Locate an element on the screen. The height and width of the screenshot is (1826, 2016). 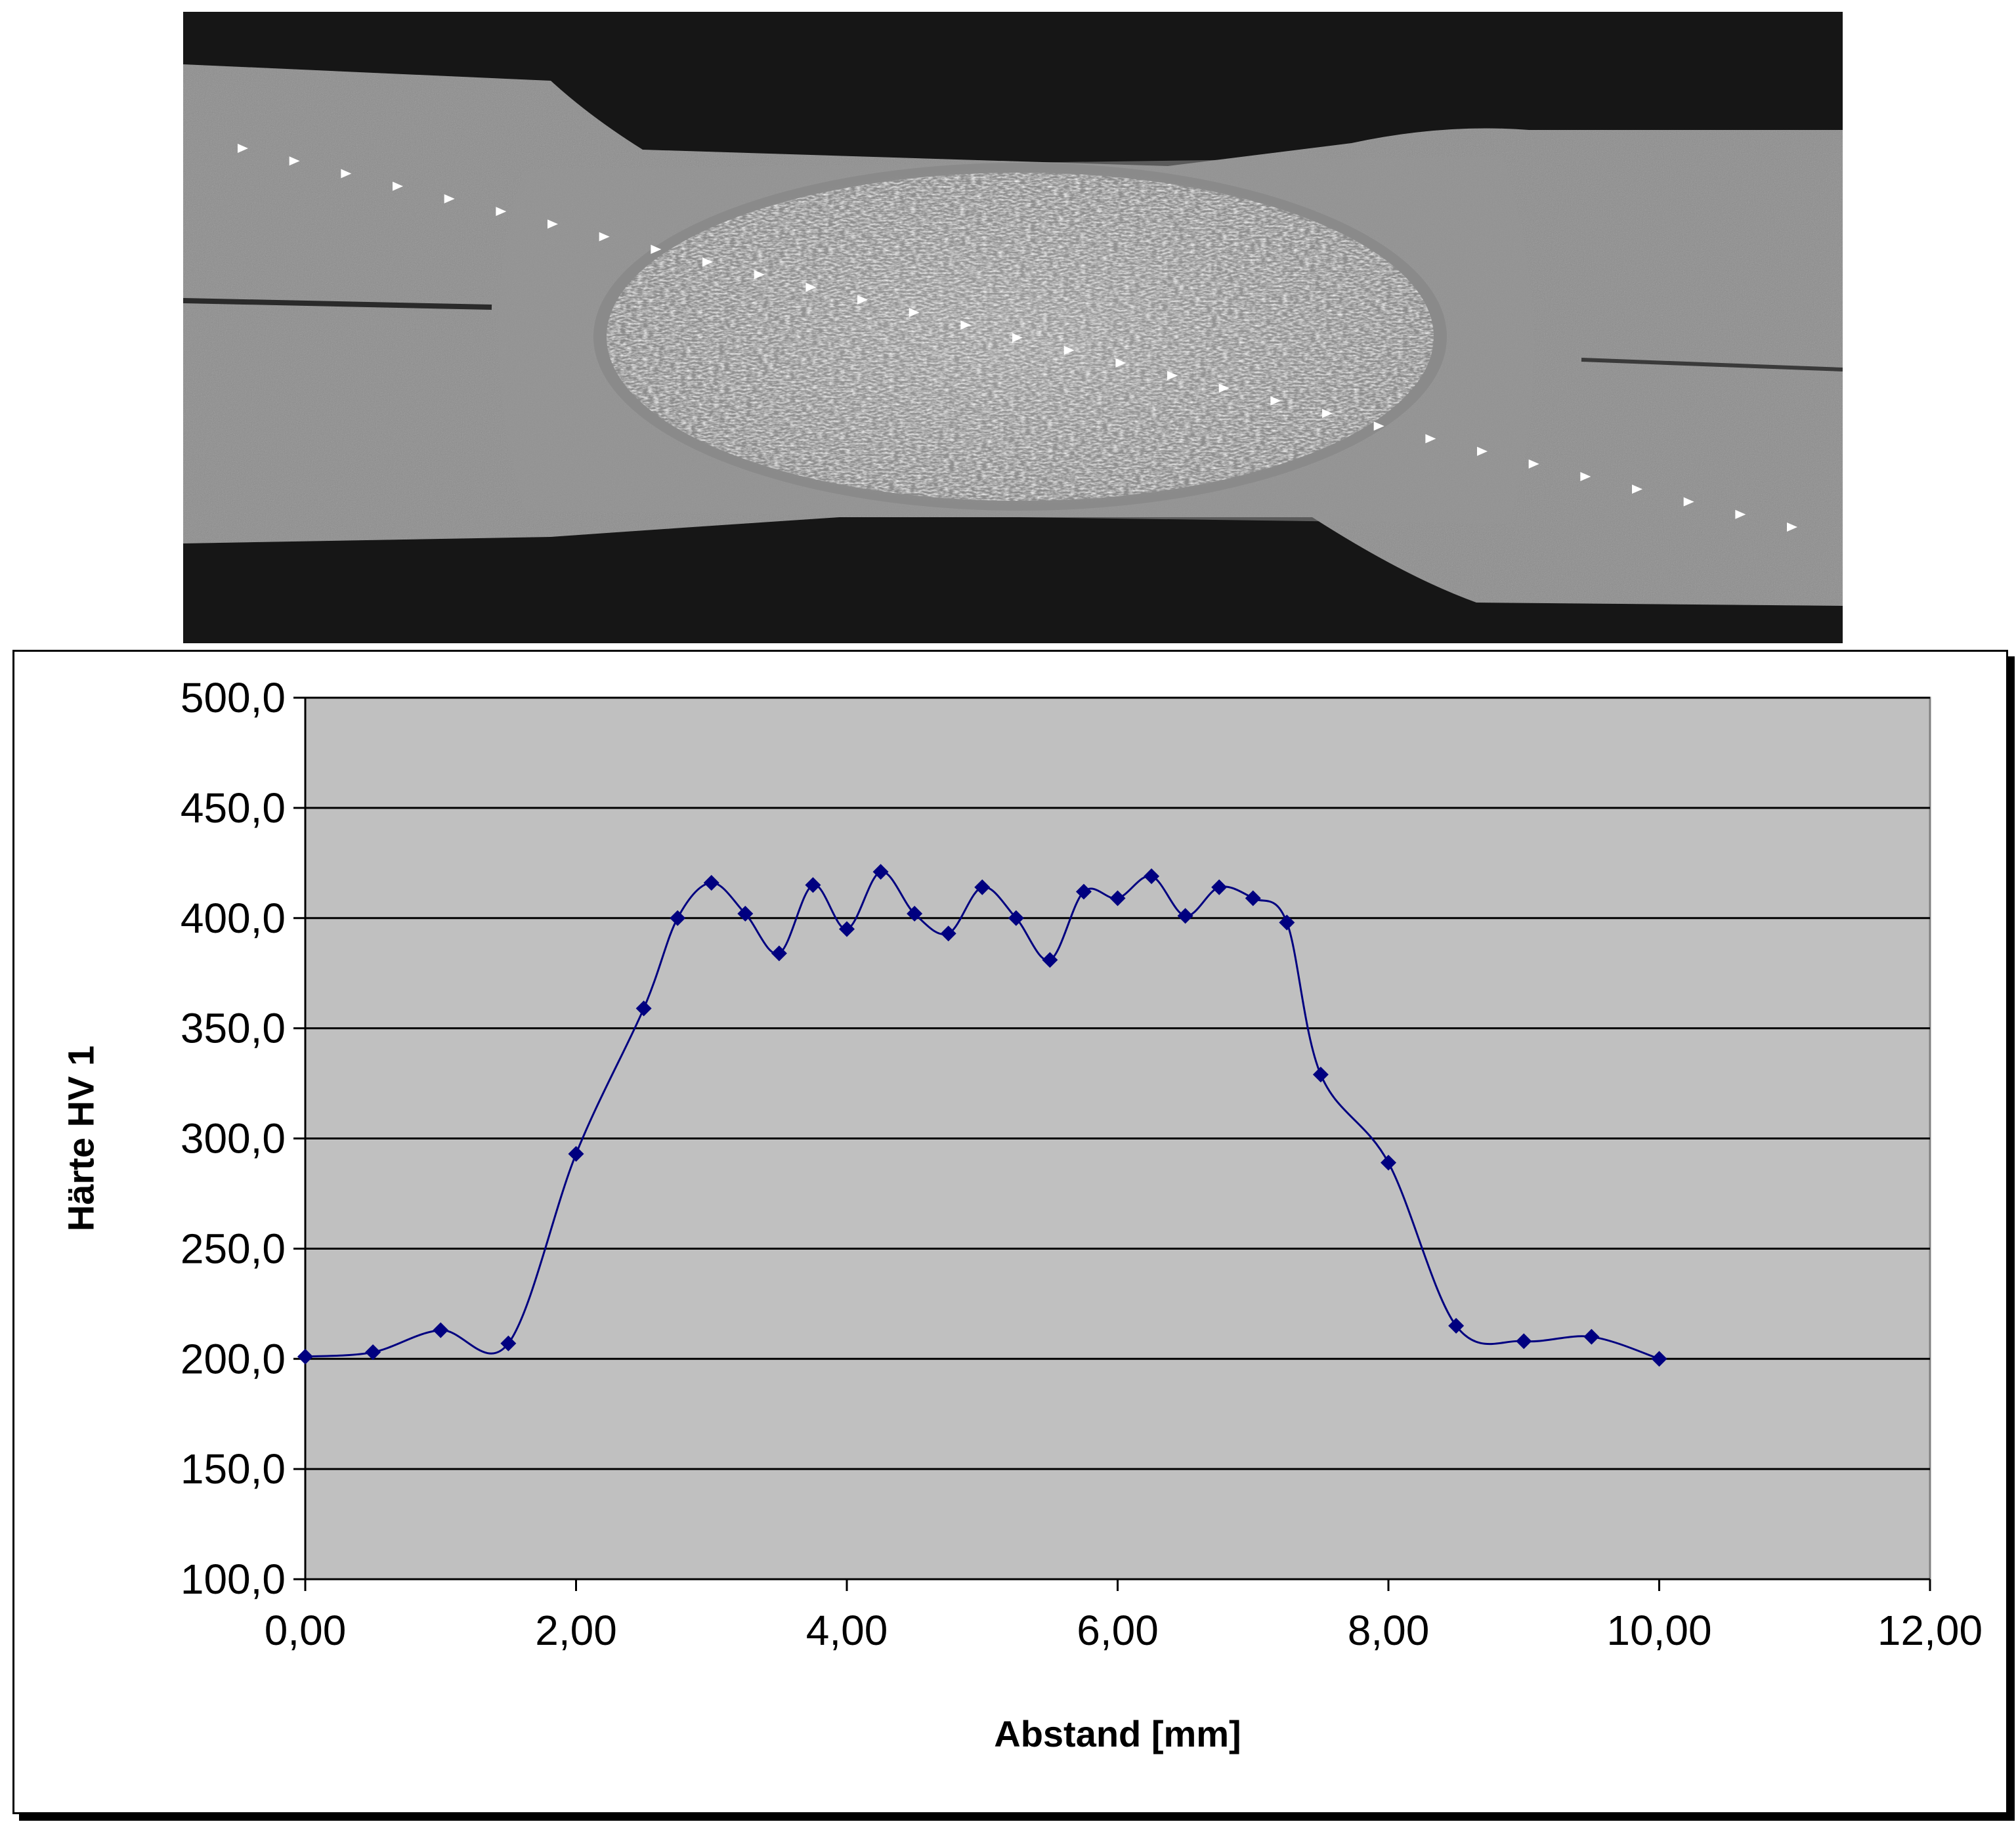
y-tick-label: 100,0 is located at coordinates (234, 1579).